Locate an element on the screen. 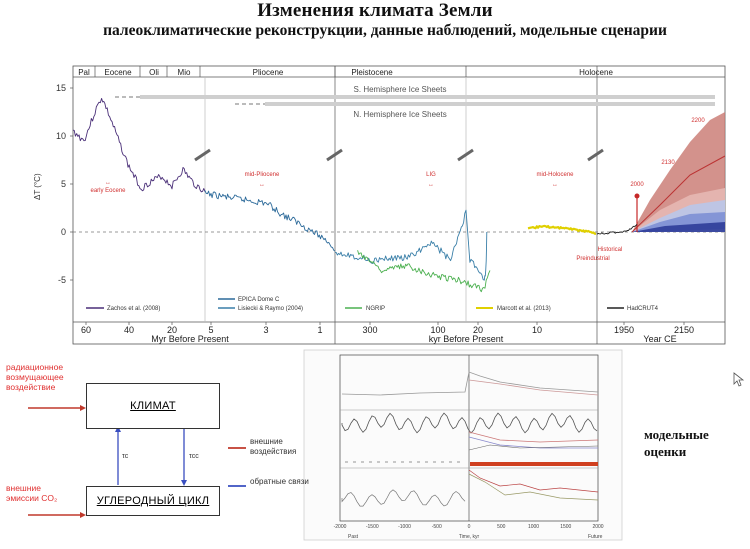 Image resolution: width=750 pixels, height=549 pixels. thumbnail-tick-label: 500 is located at coordinates (501, 527).